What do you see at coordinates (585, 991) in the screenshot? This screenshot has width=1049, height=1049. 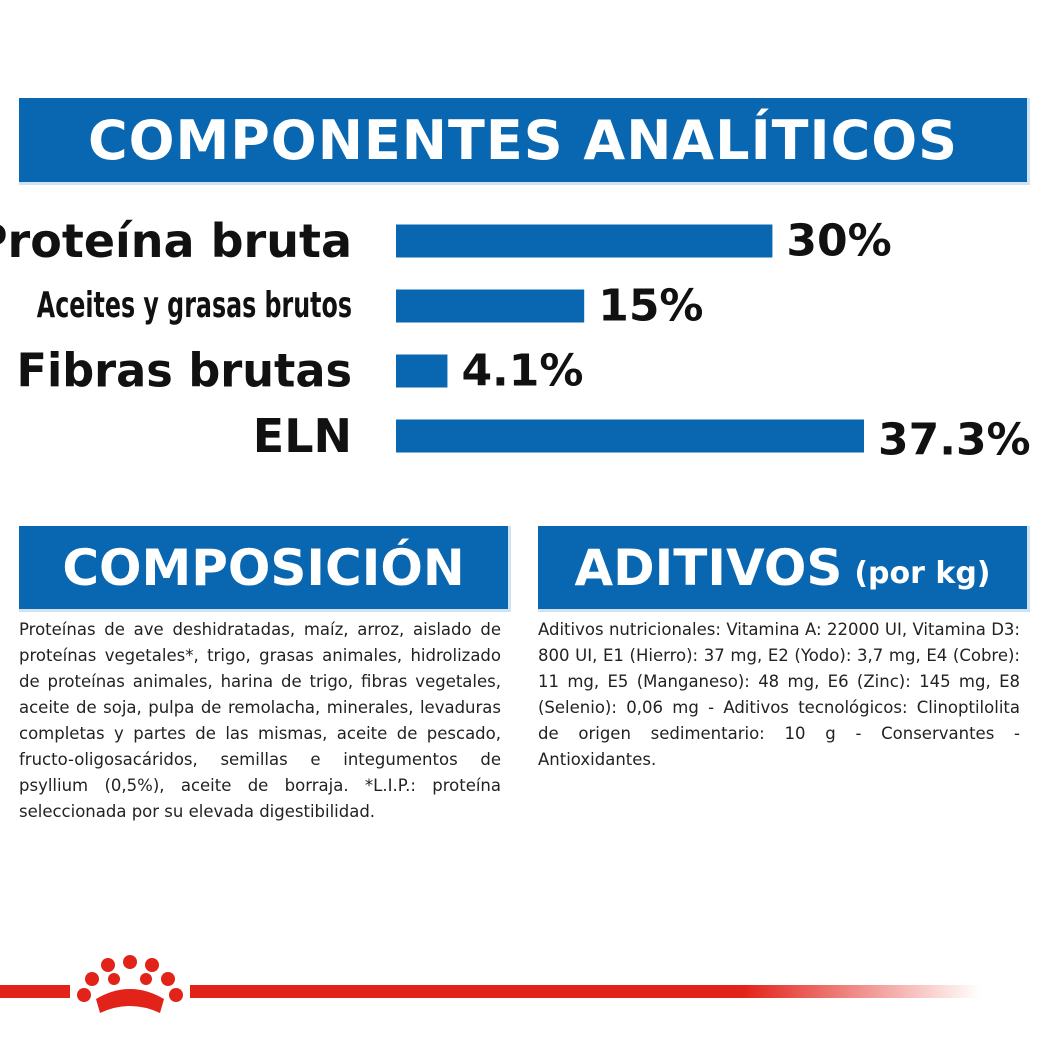 I see `stripe-right` at bounding box center [585, 991].